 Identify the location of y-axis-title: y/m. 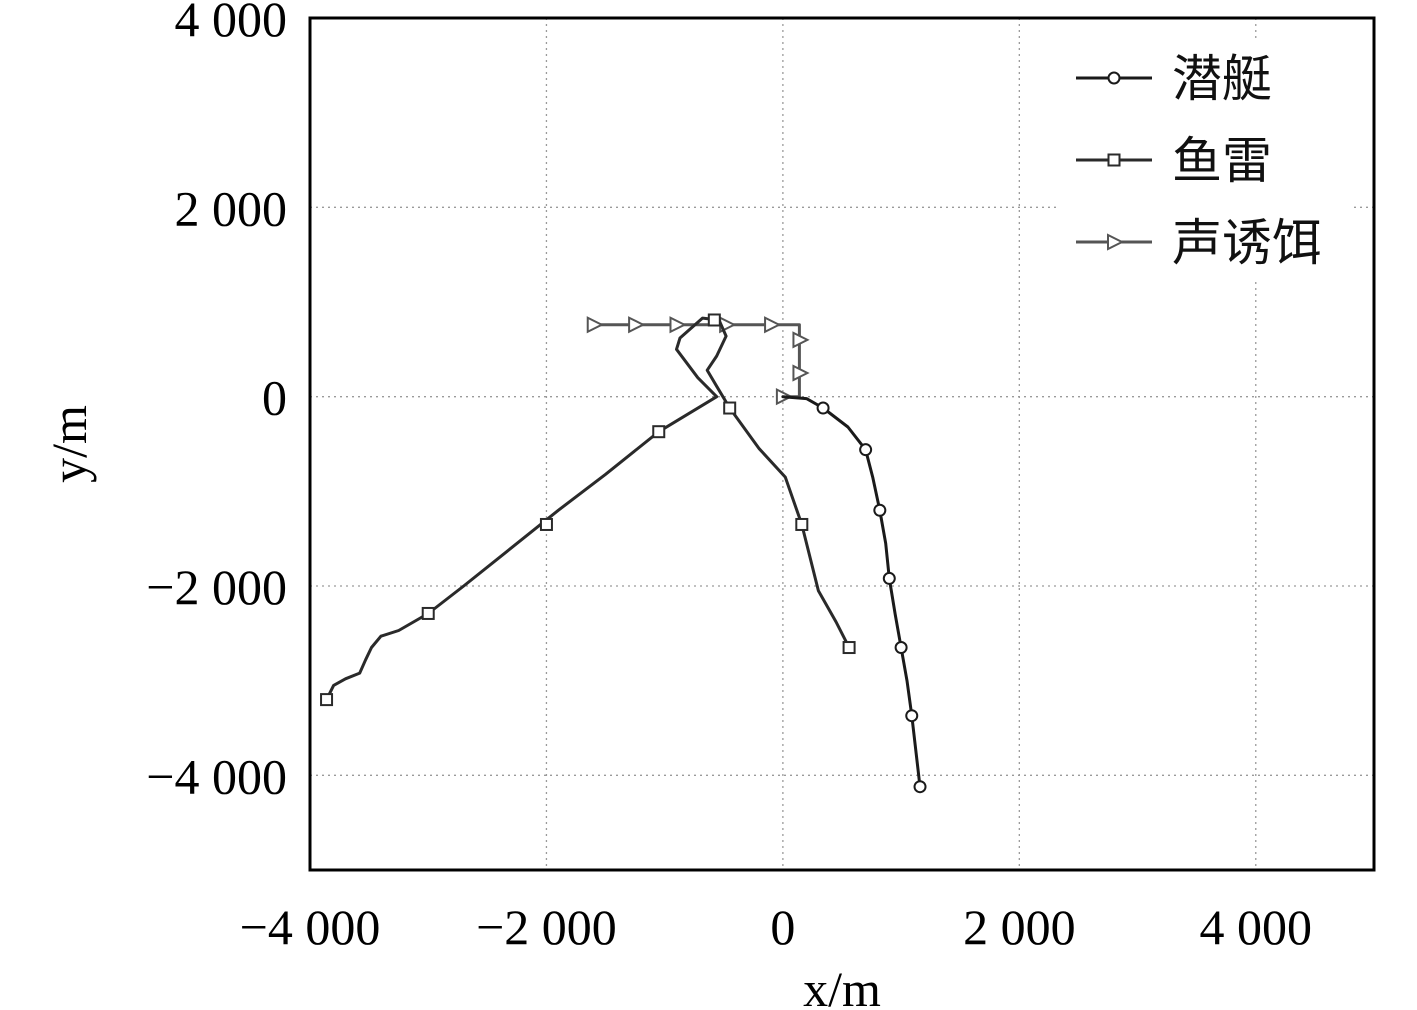
(69, 444).